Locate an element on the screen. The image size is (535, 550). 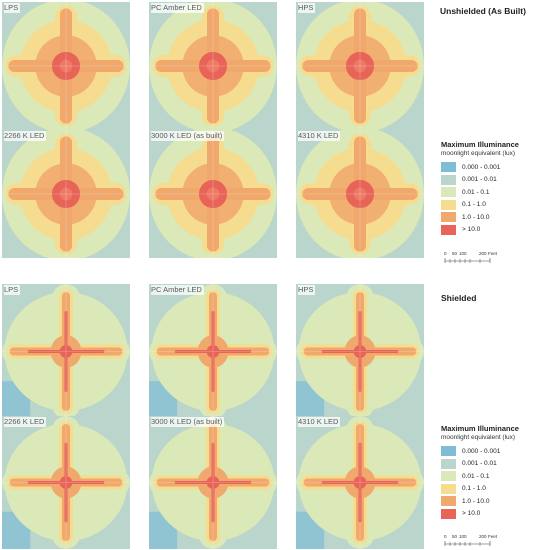
map-panel-shielded-3000k-led: 3000 K LED (as built) is located at coordinates (213, 482).